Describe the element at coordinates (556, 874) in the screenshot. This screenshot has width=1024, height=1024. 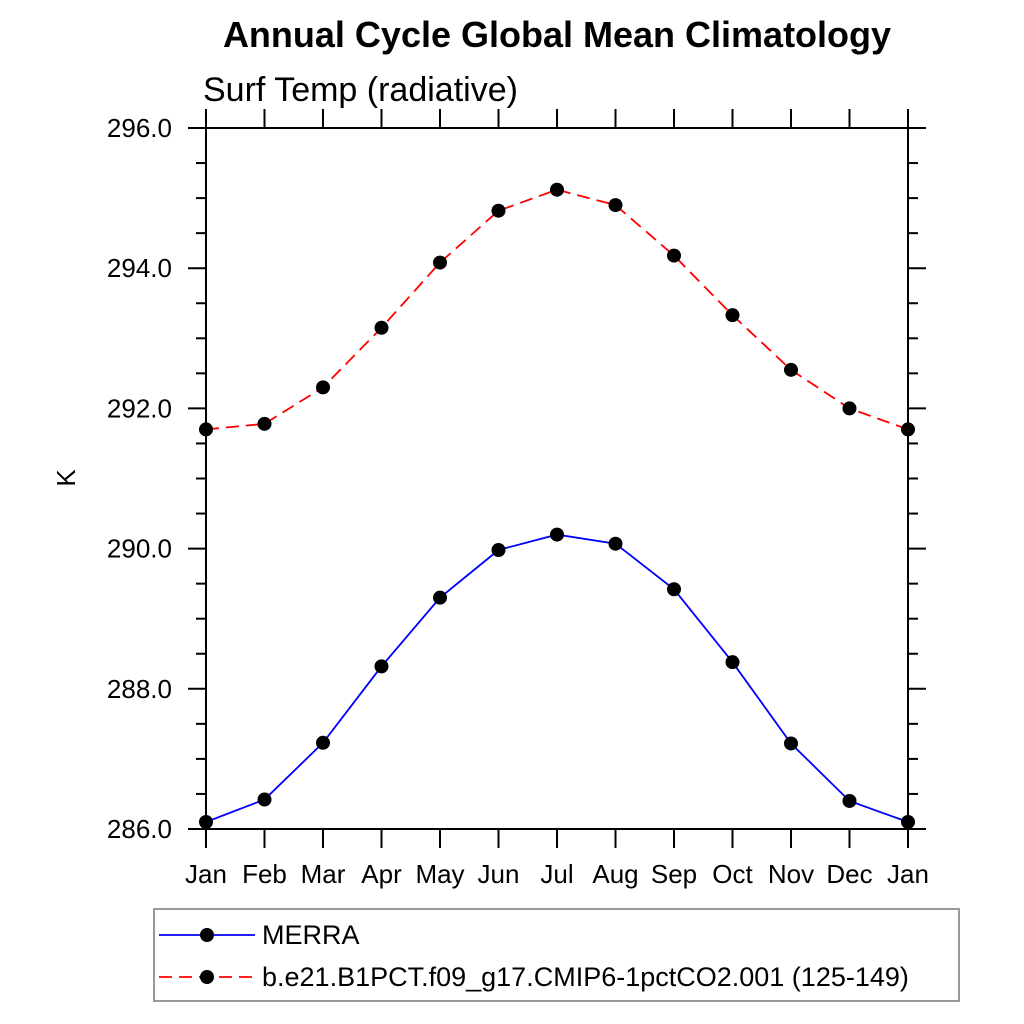
I see `x-tick-label: Jul` at that location.